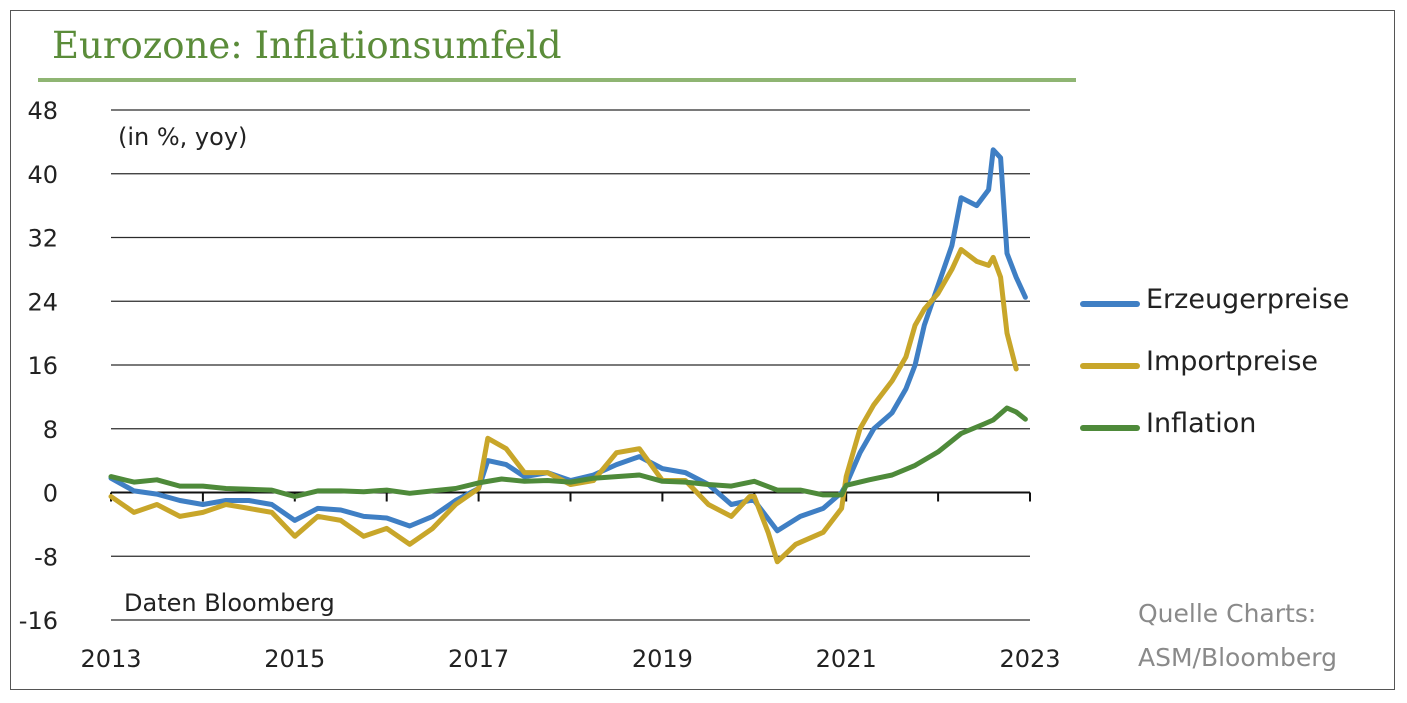 Image resolution: width=1407 pixels, height=703 pixels. I want to click on y-tick-label: 8, so click(50, 430).